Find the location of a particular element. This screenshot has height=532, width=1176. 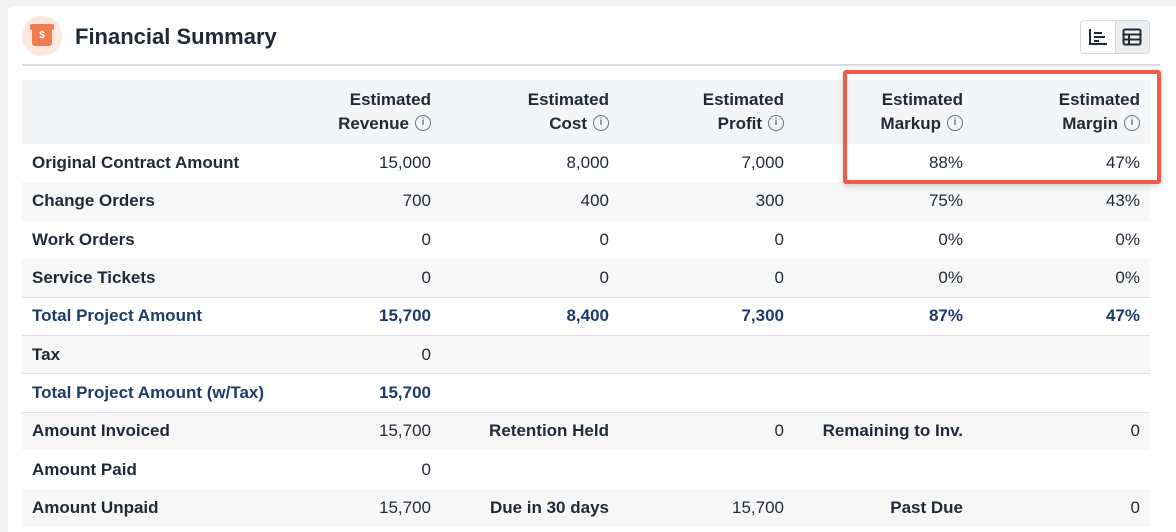

row-label: Amount Paid is located at coordinates (84, 469).